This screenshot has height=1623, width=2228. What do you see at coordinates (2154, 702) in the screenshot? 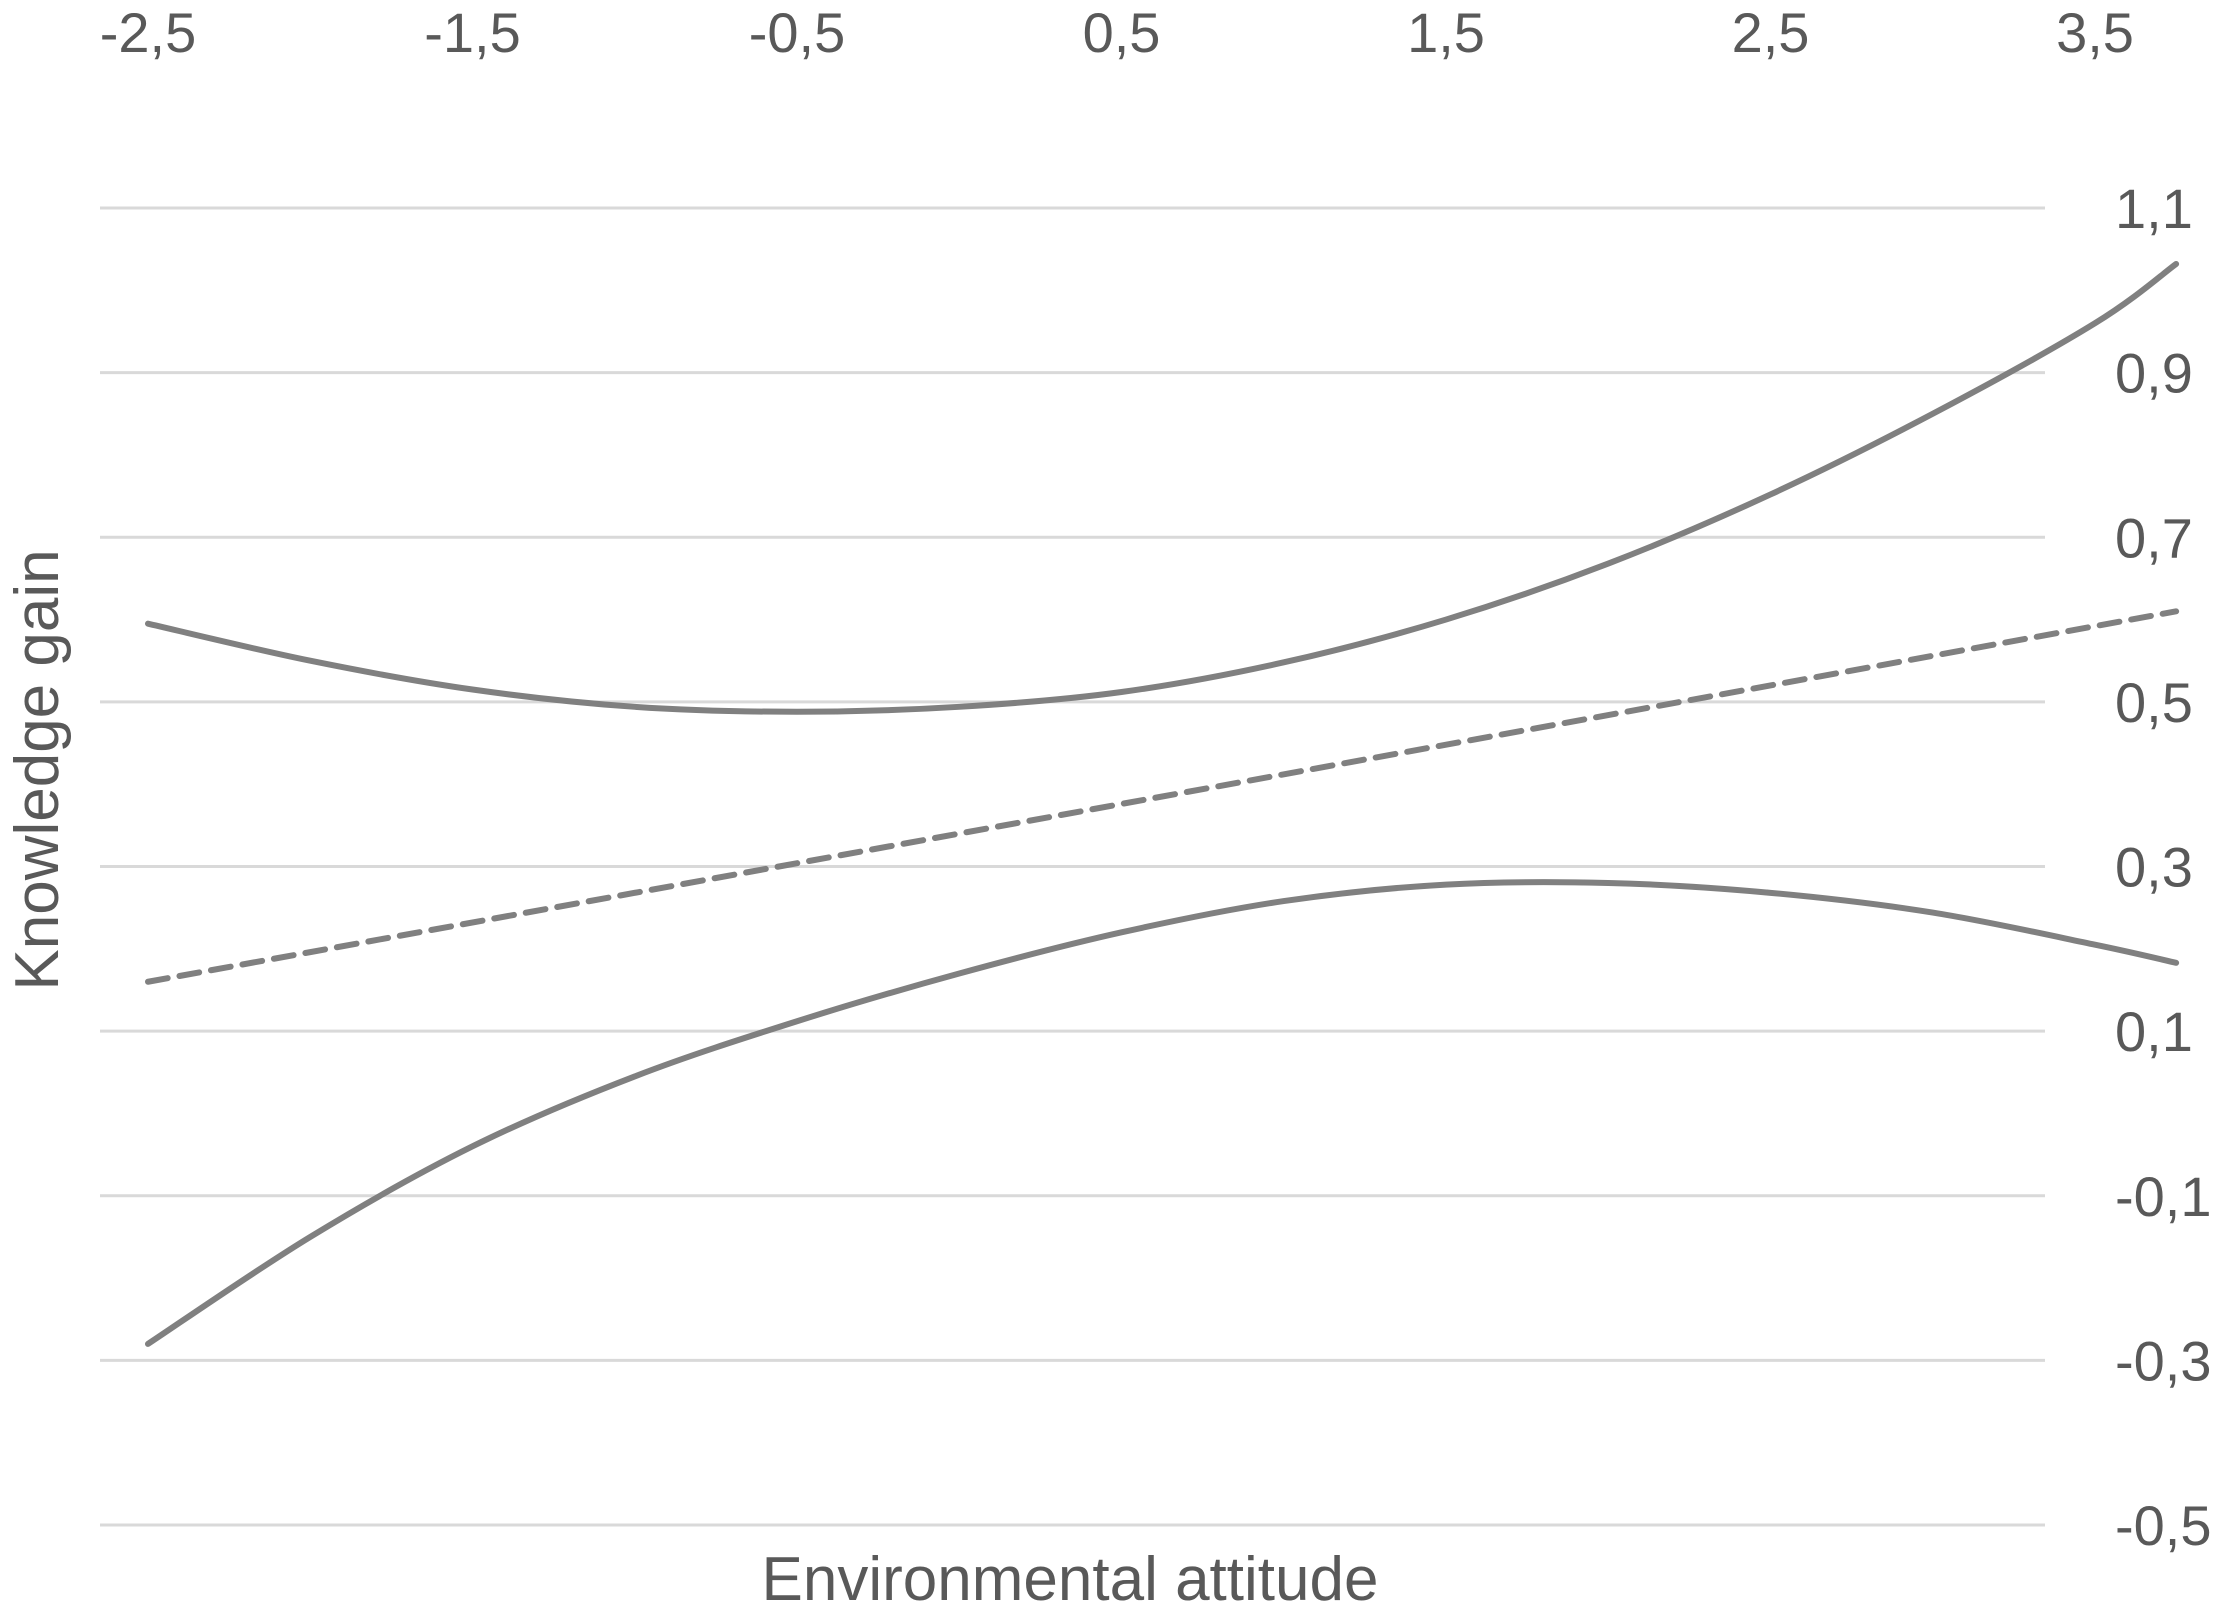
I see `y-tick-label: 0,5` at bounding box center [2154, 702].